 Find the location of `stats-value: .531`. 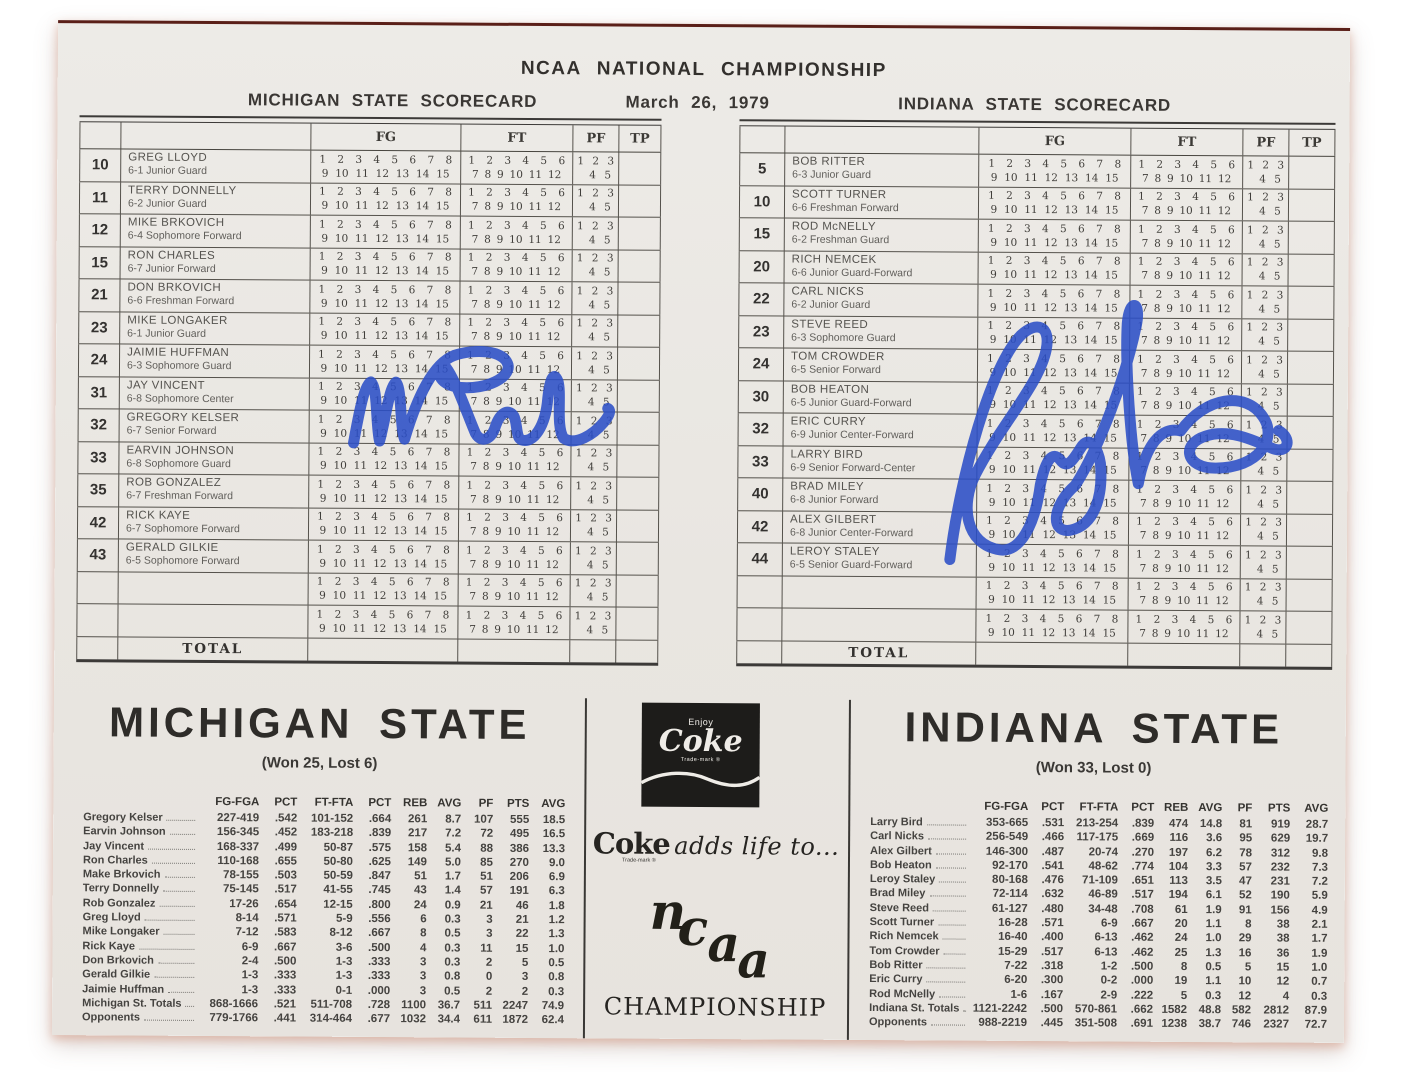

stats-value: .531 is located at coordinates (1053, 823).